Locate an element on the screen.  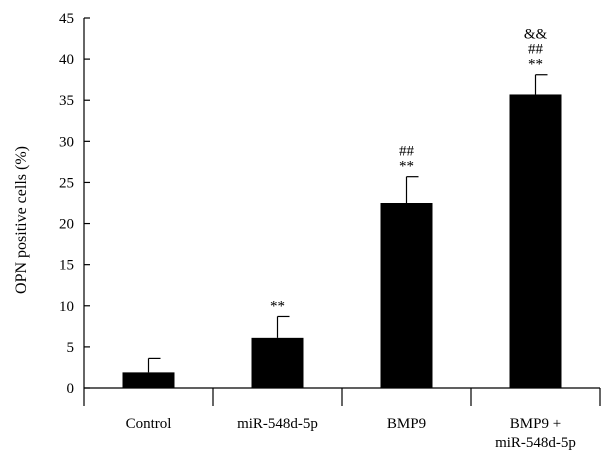
y-axis: 0 5 10 15 20 25 30 35 40 45 is located at coordinates (74, 204).